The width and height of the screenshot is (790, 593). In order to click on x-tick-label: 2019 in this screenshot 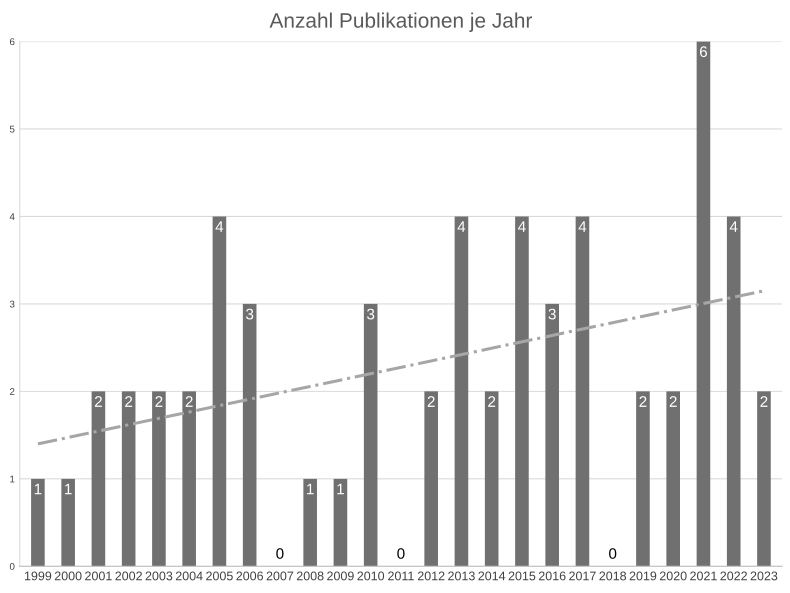, I will do `click(643, 576)`.